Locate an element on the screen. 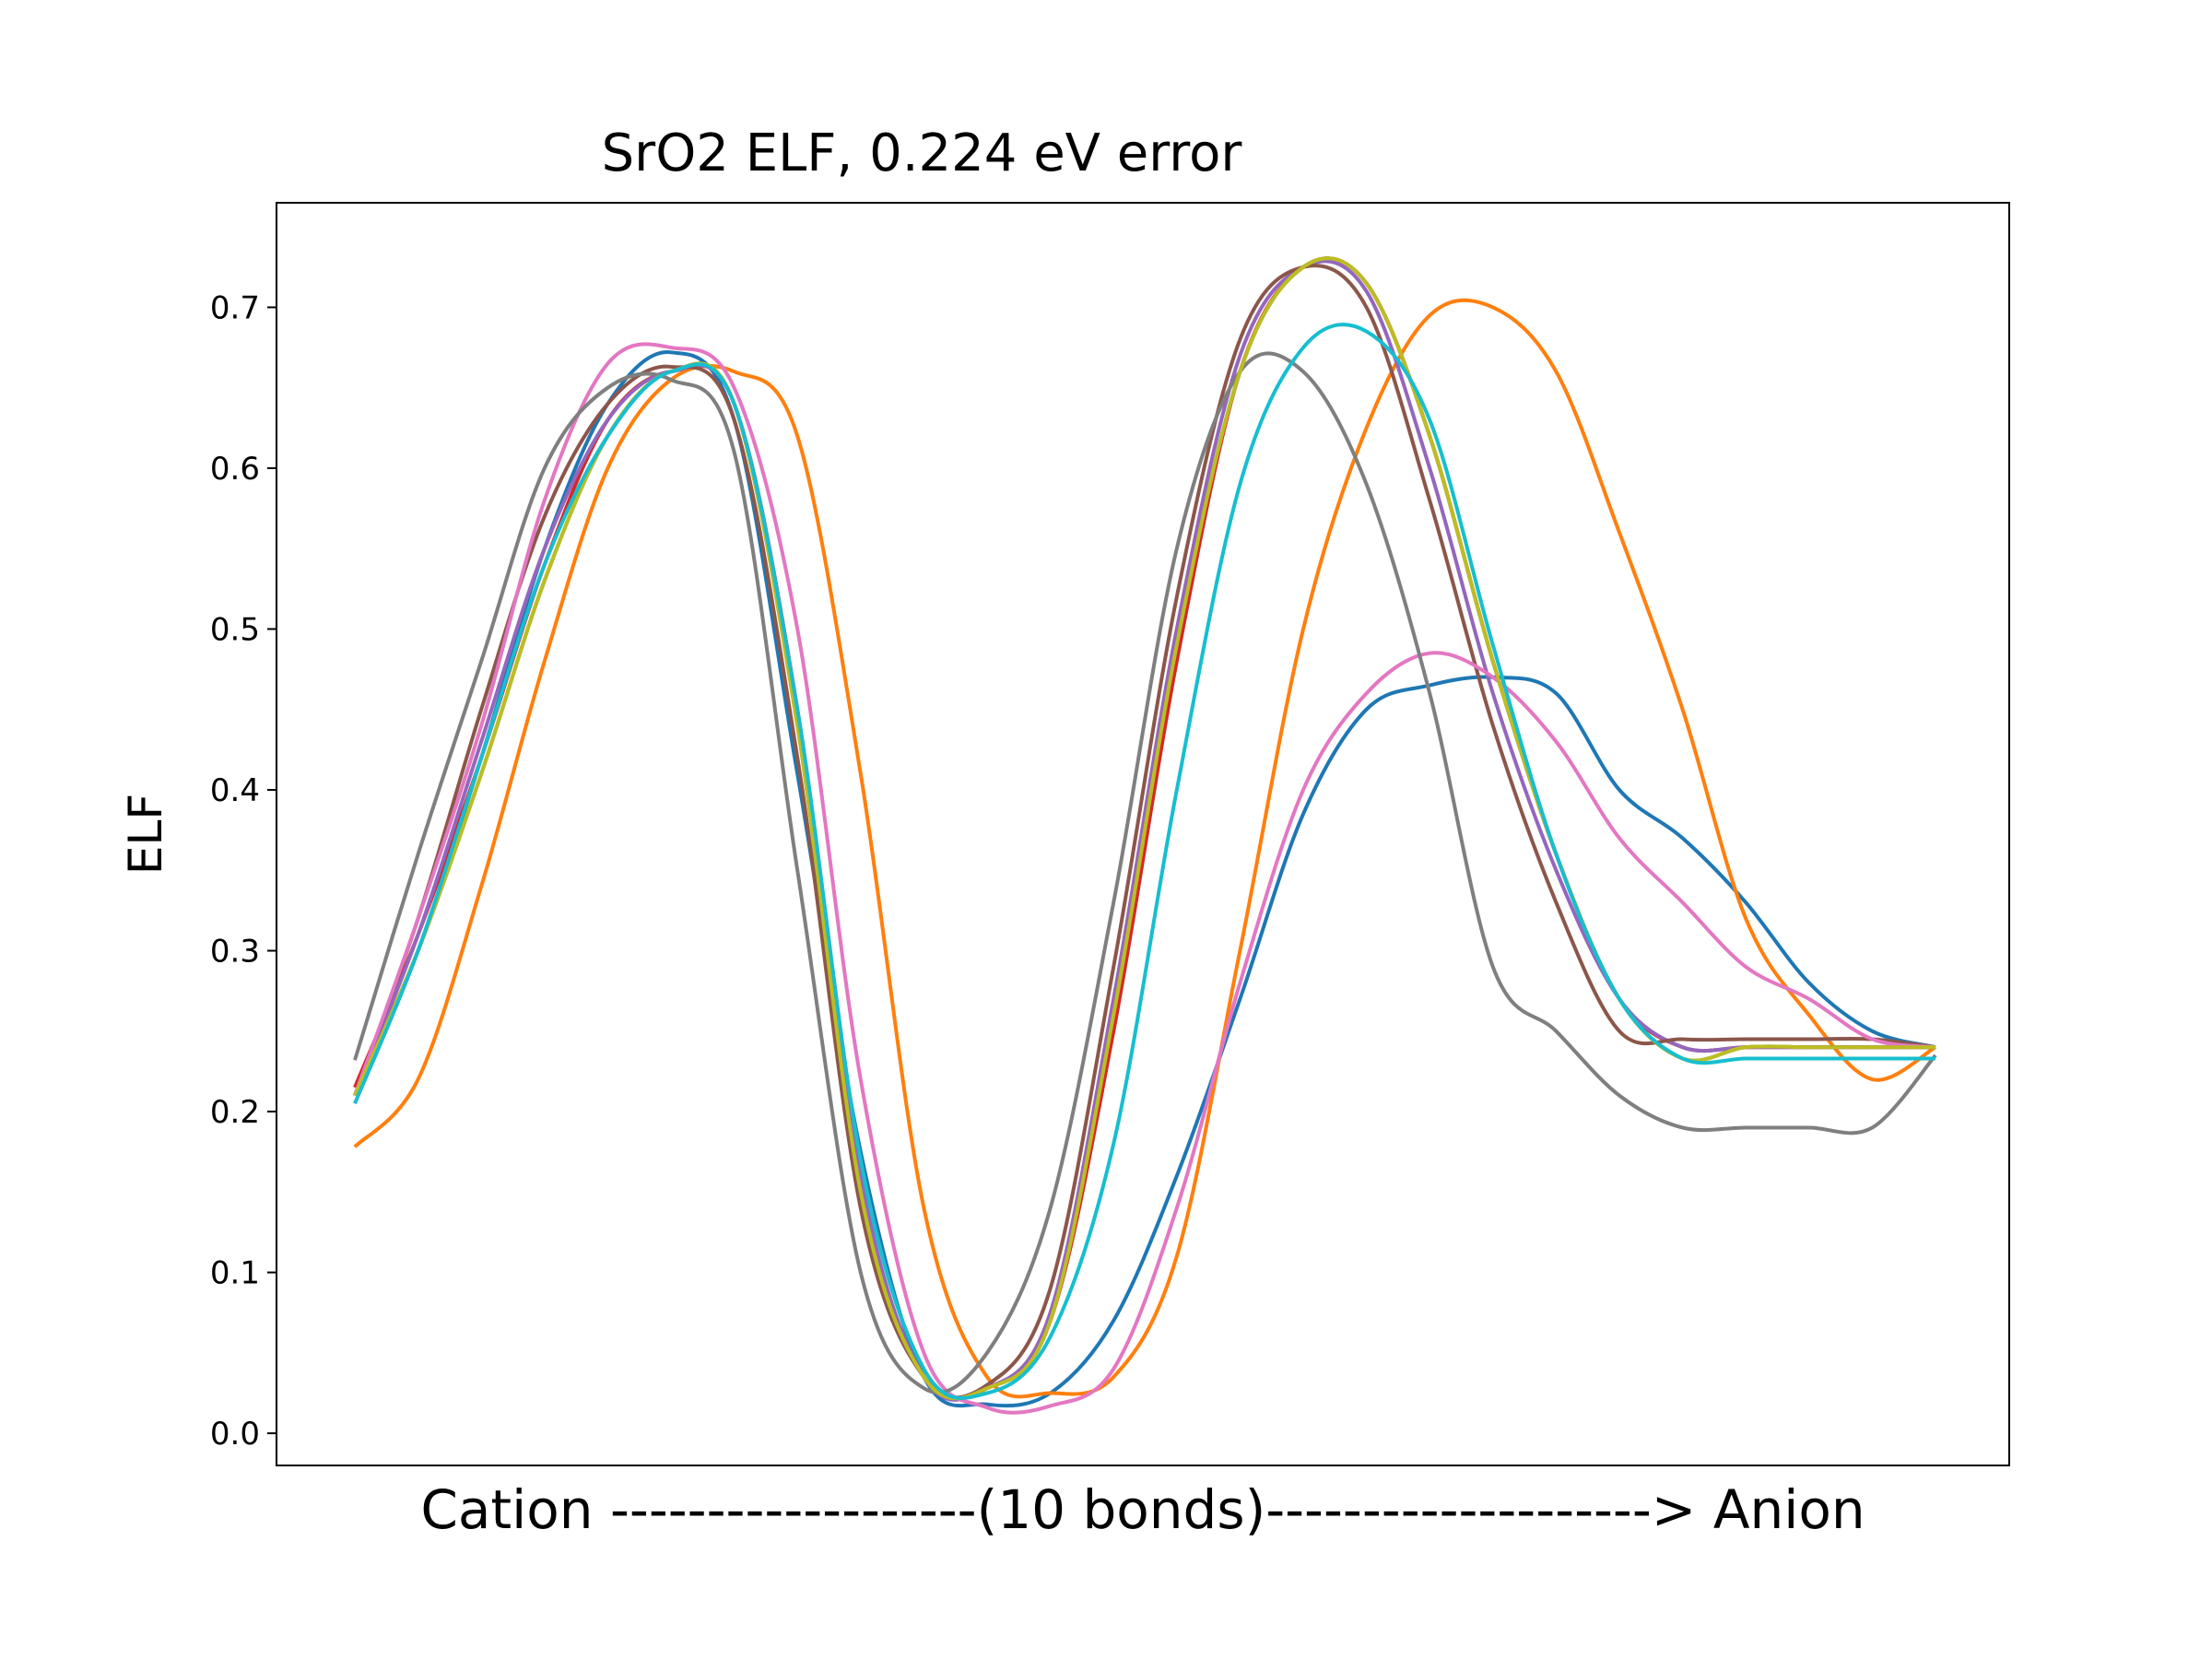  y-tick-label: 0.1 is located at coordinates (235, 1273).